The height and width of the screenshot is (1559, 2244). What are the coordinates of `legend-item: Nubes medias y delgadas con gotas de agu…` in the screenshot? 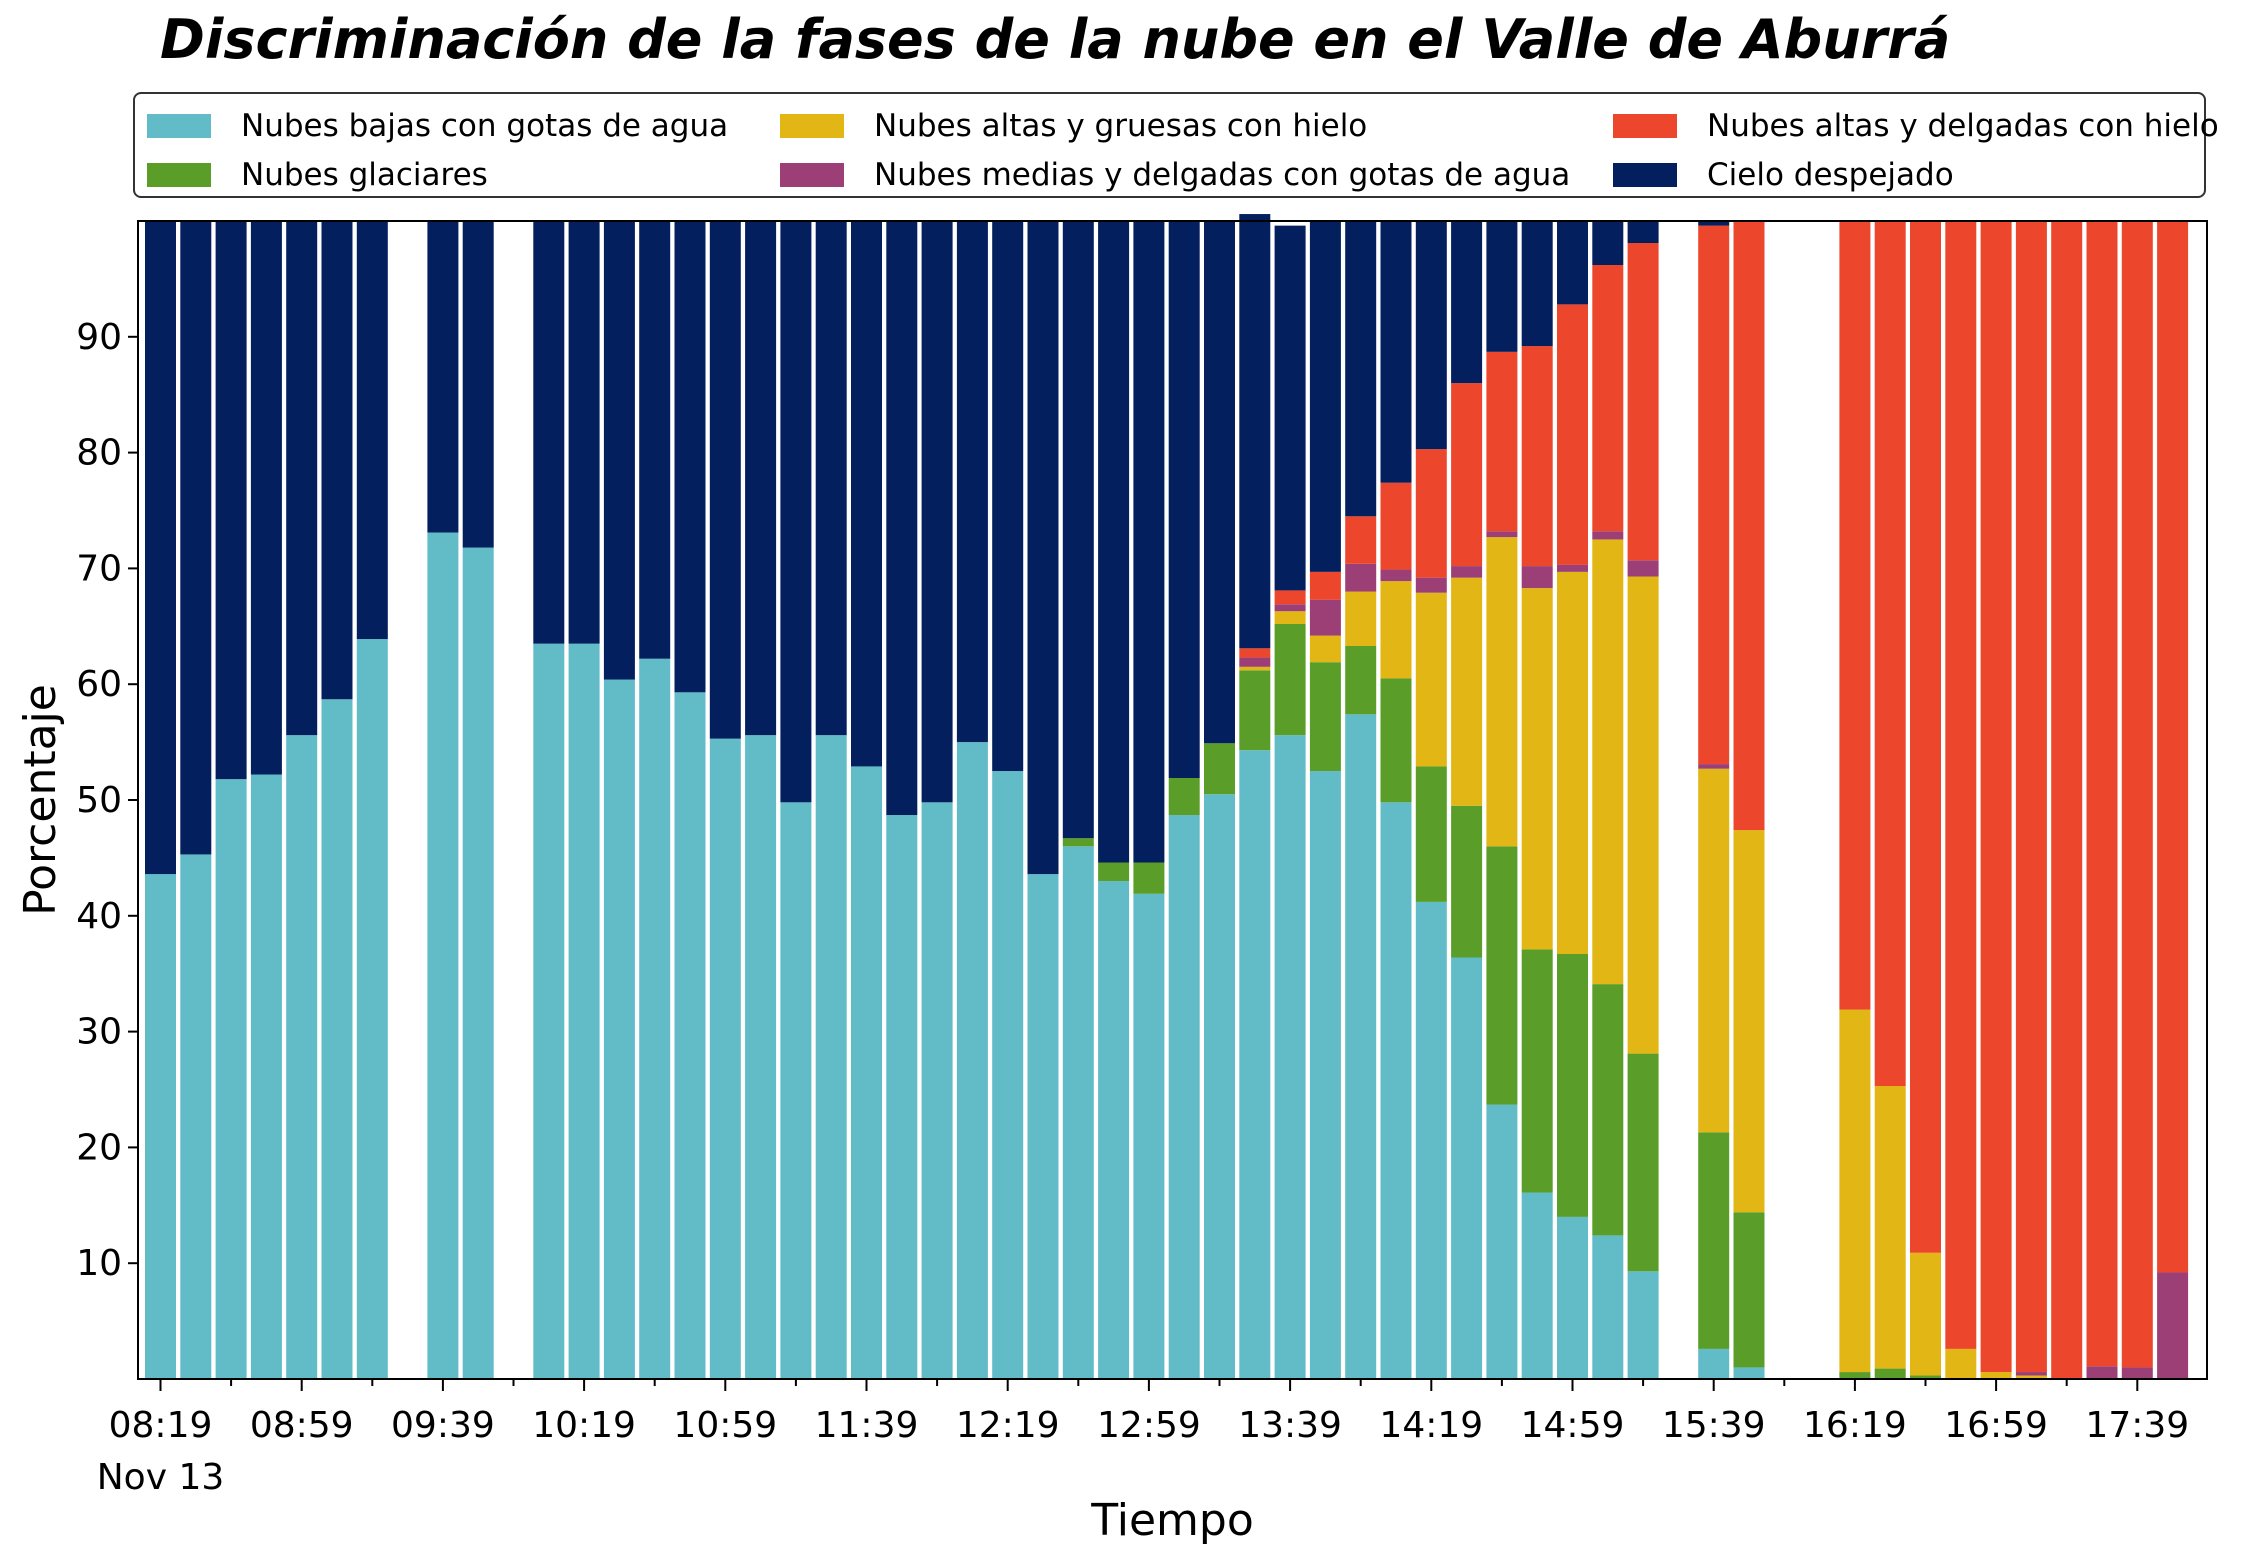 It's located at (1175, 175).